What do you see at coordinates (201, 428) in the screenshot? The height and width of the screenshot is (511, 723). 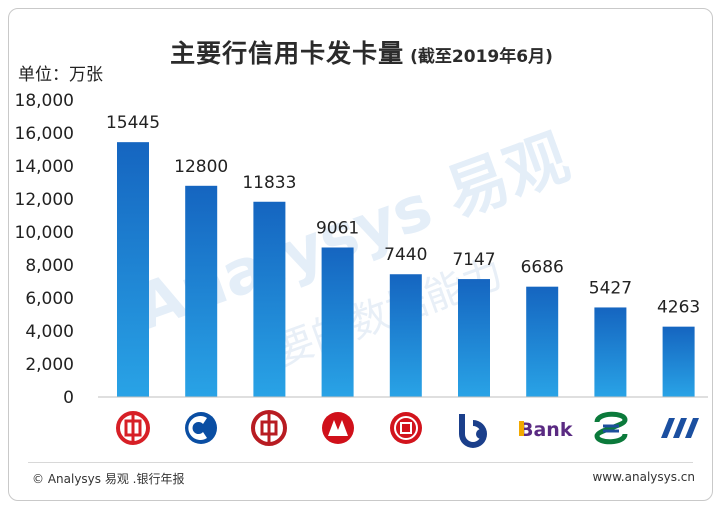 I see `ccb-logo-icon` at bounding box center [201, 428].